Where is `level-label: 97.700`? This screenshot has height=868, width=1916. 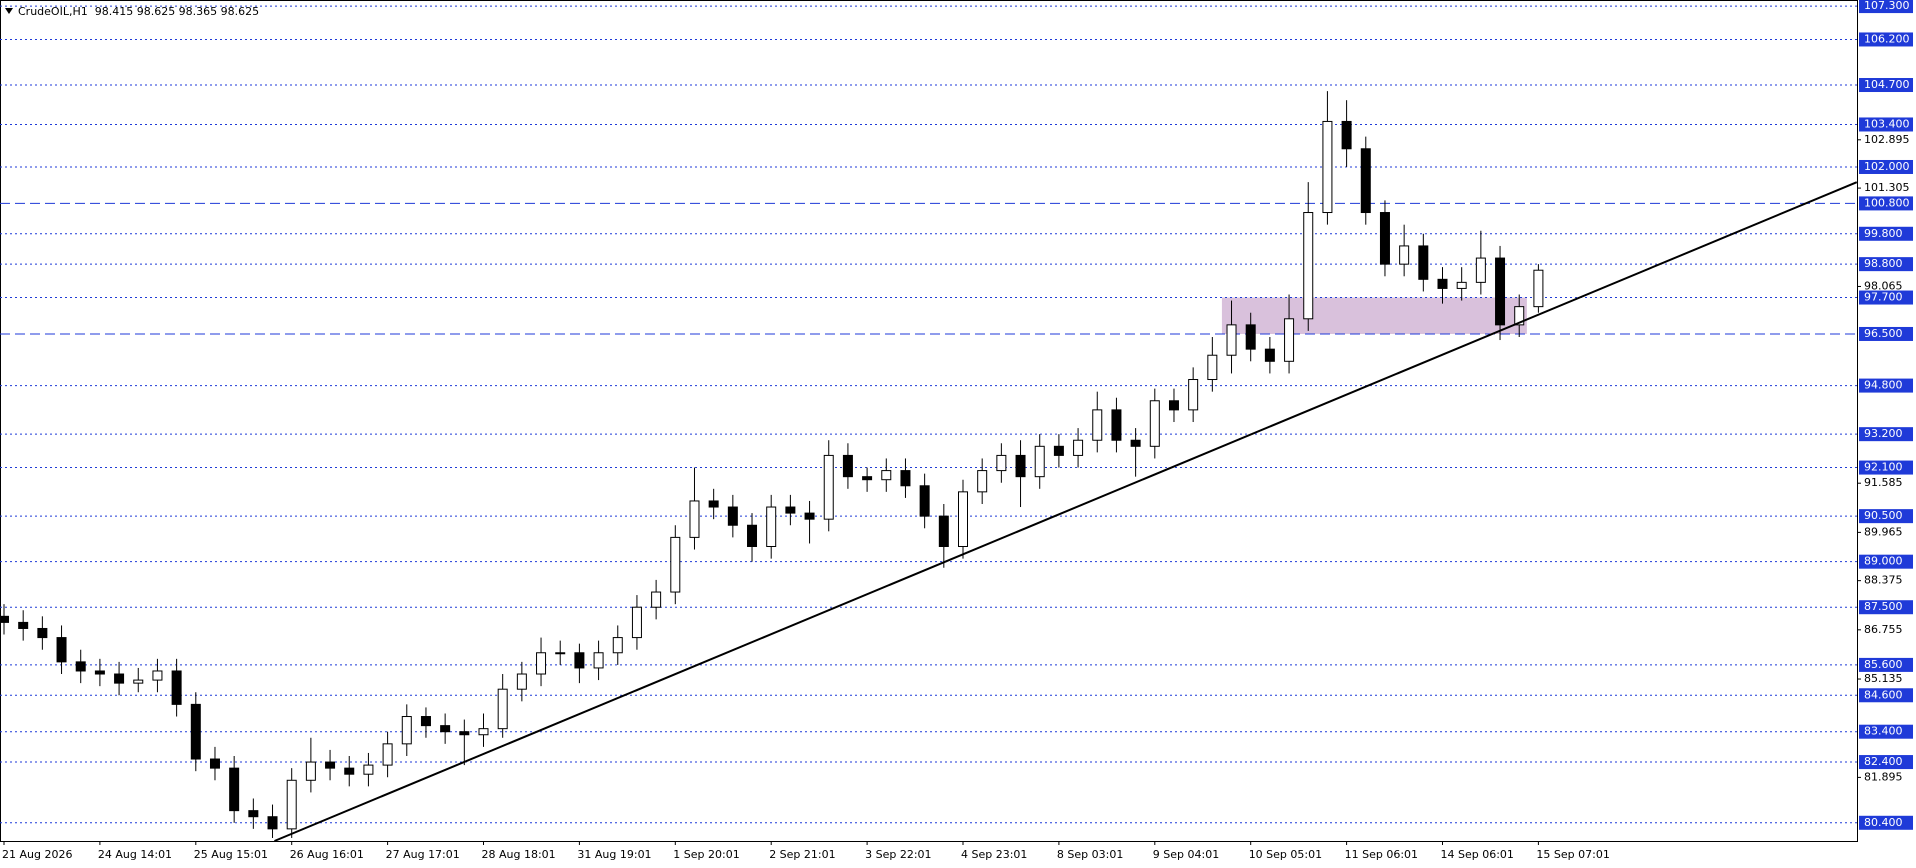 level-label: 97.700 is located at coordinates (1883, 297).